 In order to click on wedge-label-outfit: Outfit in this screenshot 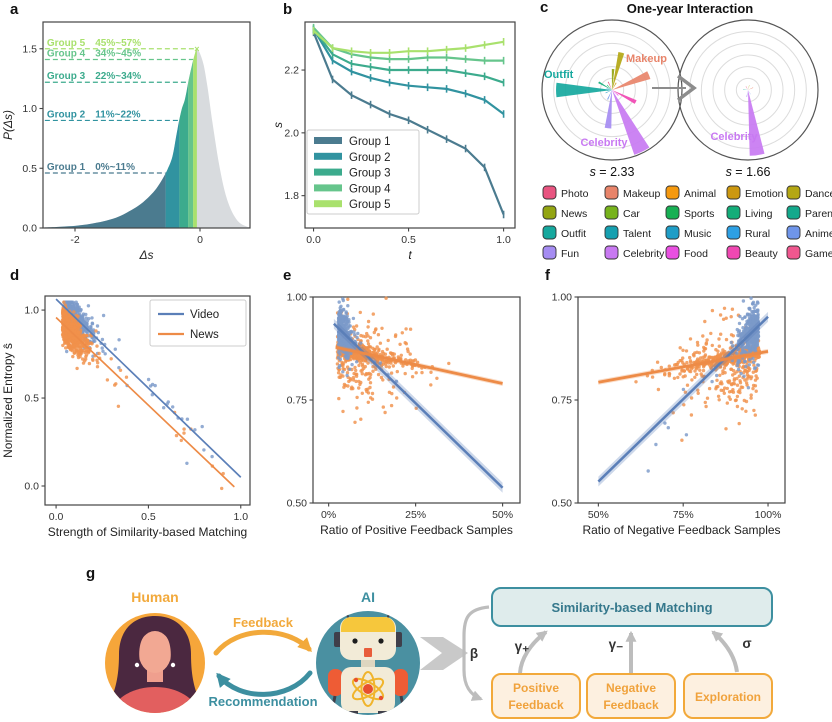, I will do `click(559, 75)`.